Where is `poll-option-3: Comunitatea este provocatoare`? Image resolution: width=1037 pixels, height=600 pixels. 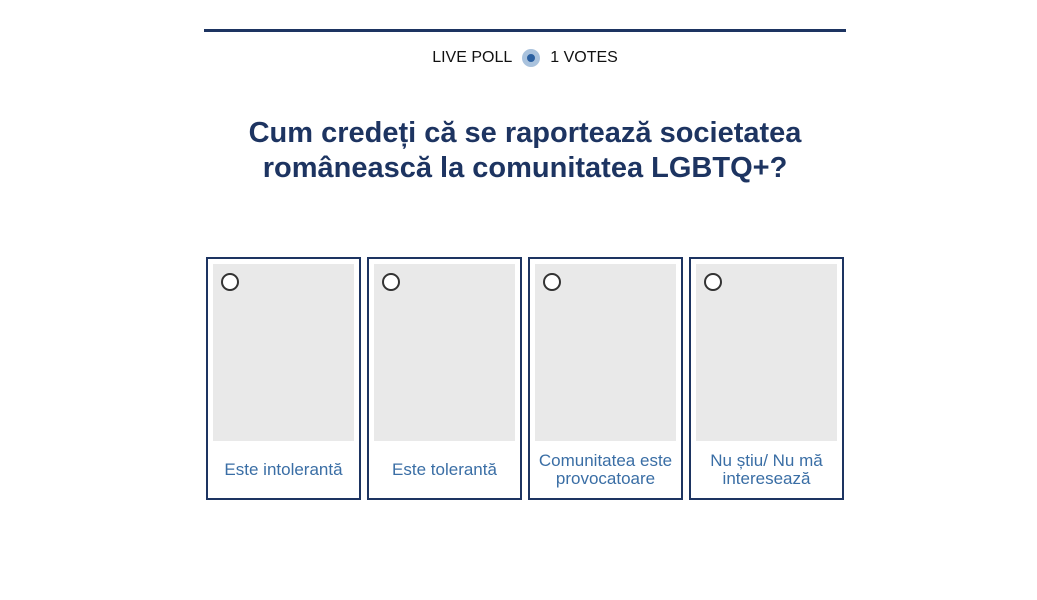 poll-option-3: Comunitatea este provocatoare is located at coordinates (605, 378).